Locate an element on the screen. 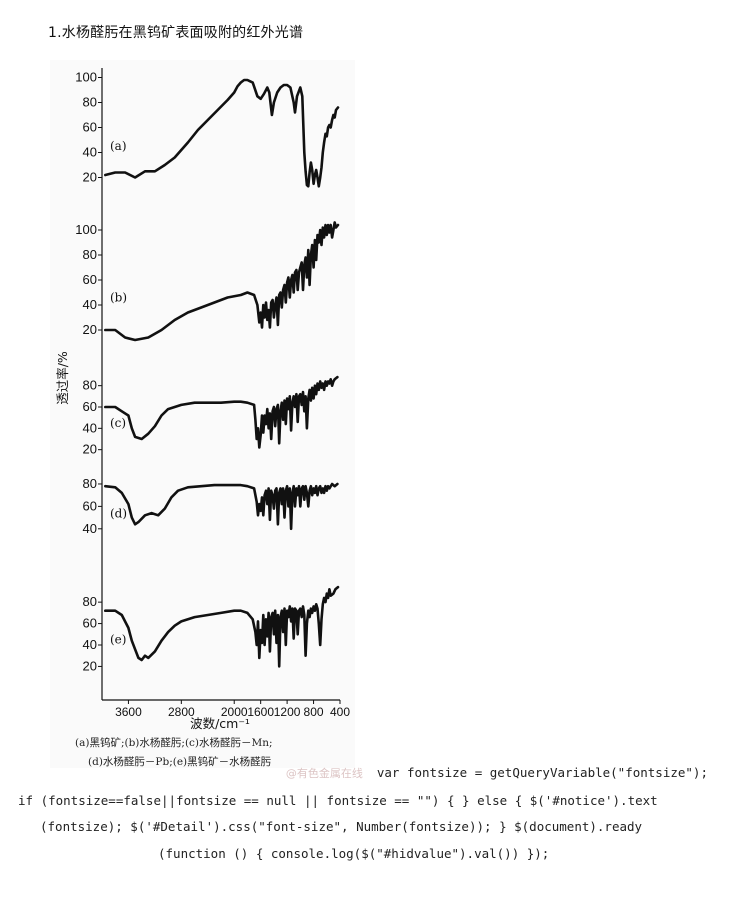 The image size is (730, 897). panel-label-b: (b) is located at coordinates (118, 297).